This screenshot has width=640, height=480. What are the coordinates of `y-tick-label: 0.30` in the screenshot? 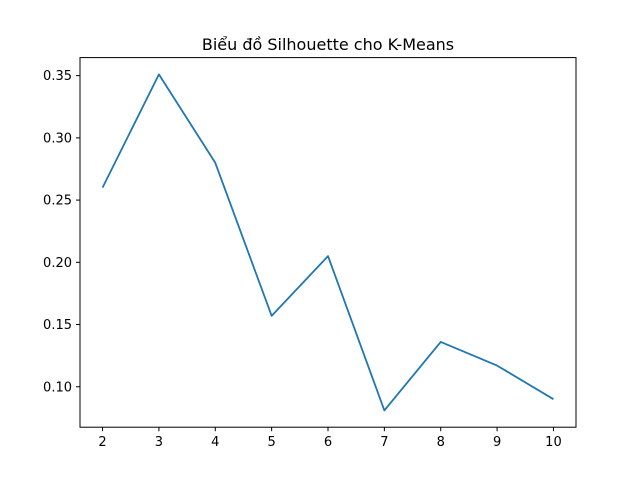 It's located at (57, 138).